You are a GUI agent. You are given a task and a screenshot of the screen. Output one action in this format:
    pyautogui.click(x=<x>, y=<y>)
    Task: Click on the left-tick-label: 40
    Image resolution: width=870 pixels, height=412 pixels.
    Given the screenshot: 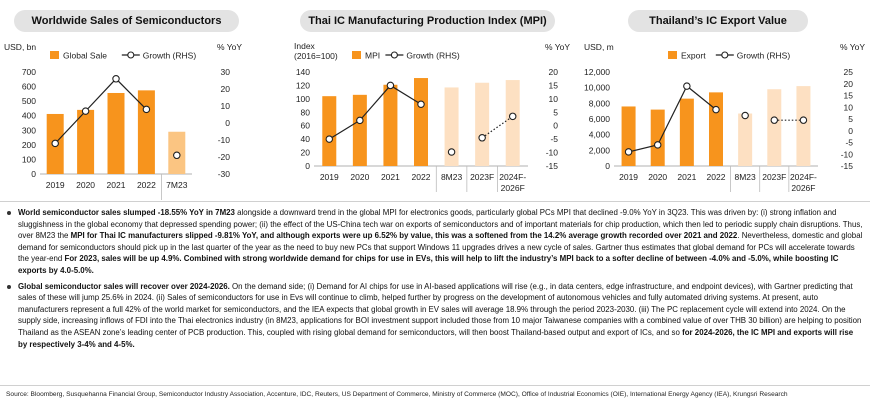 What is the action you would take?
    pyautogui.click(x=306, y=139)
    